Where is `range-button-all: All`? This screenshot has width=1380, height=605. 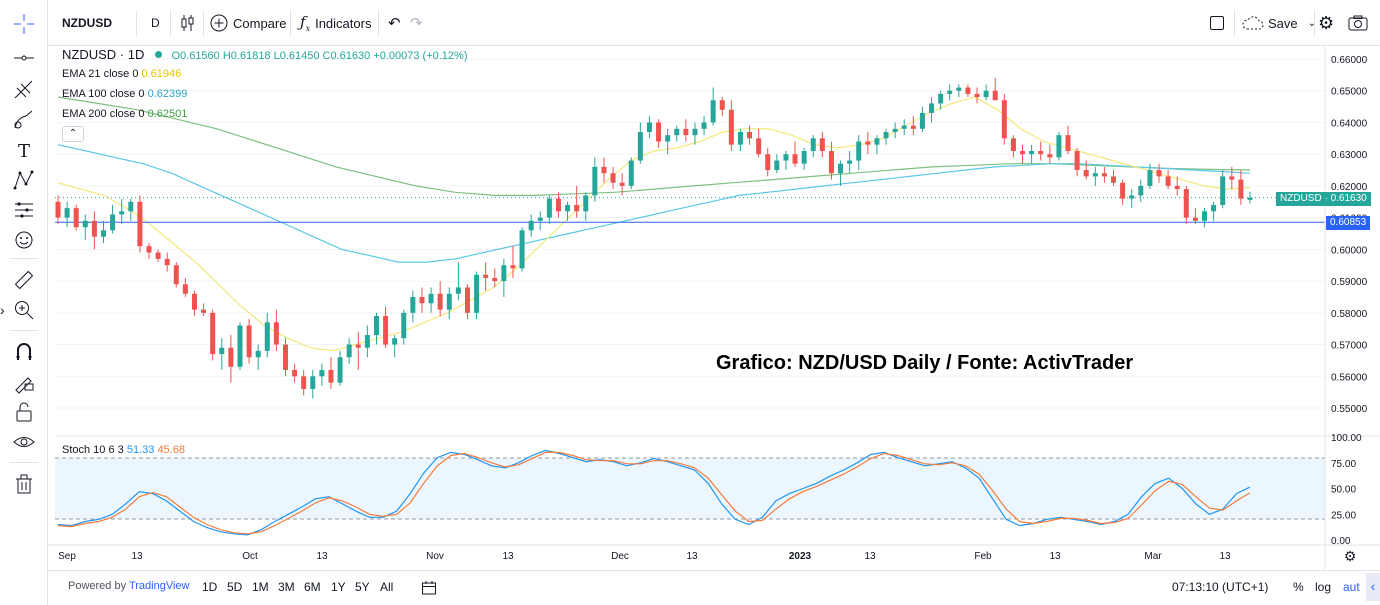 range-button-all: All is located at coordinates (387, 587).